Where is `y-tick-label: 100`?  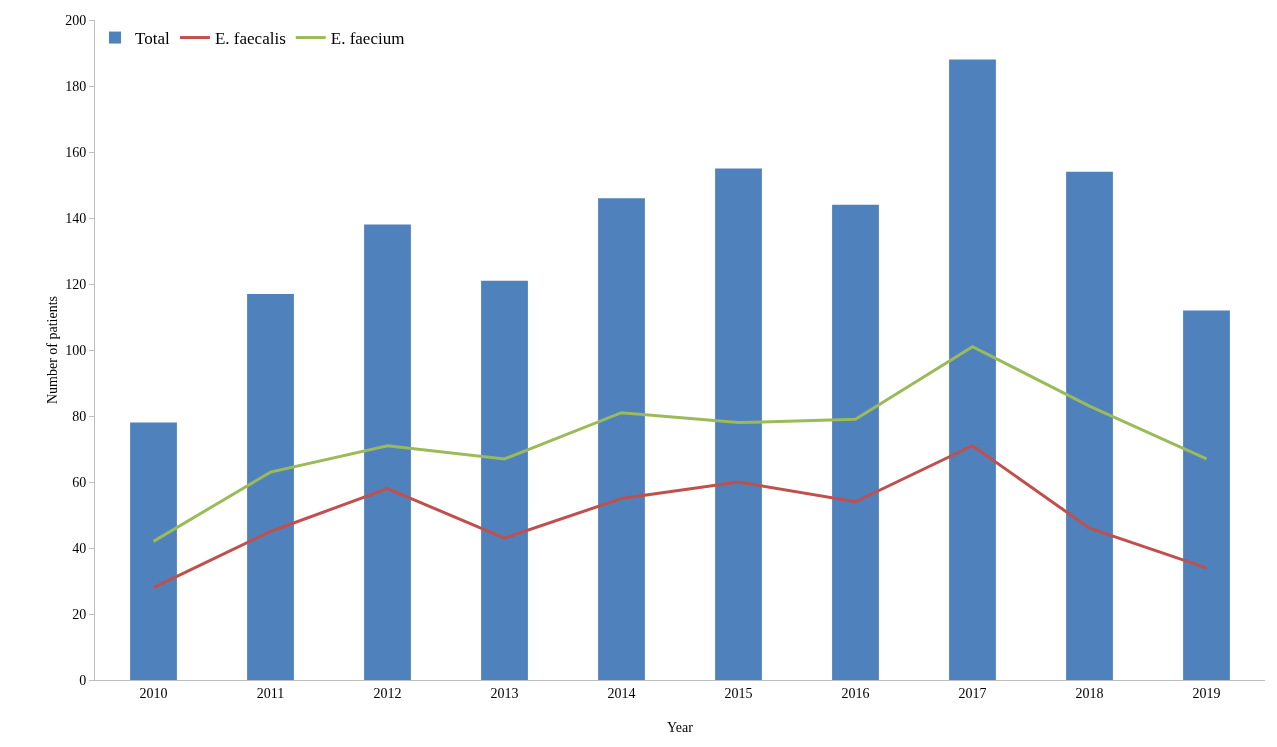 y-tick-label: 100 is located at coordinates (76, 350).